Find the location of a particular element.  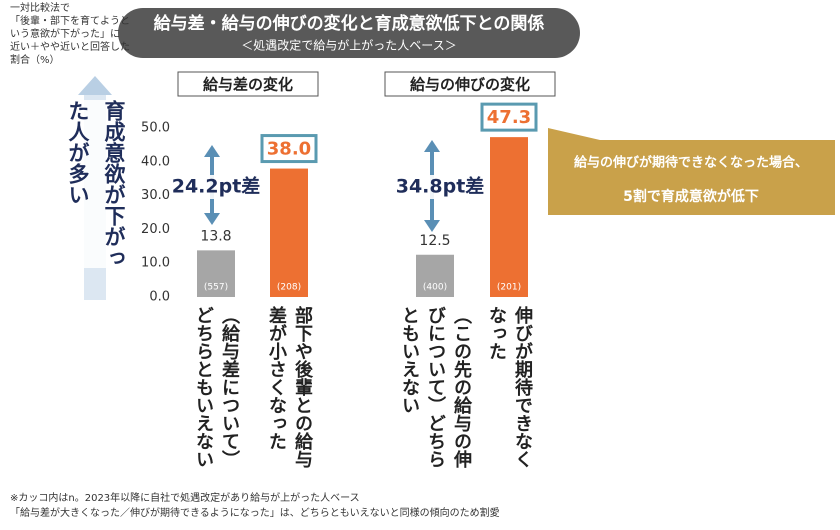

diff-label: 34.8pt差 is located at coordinates (440, 186).